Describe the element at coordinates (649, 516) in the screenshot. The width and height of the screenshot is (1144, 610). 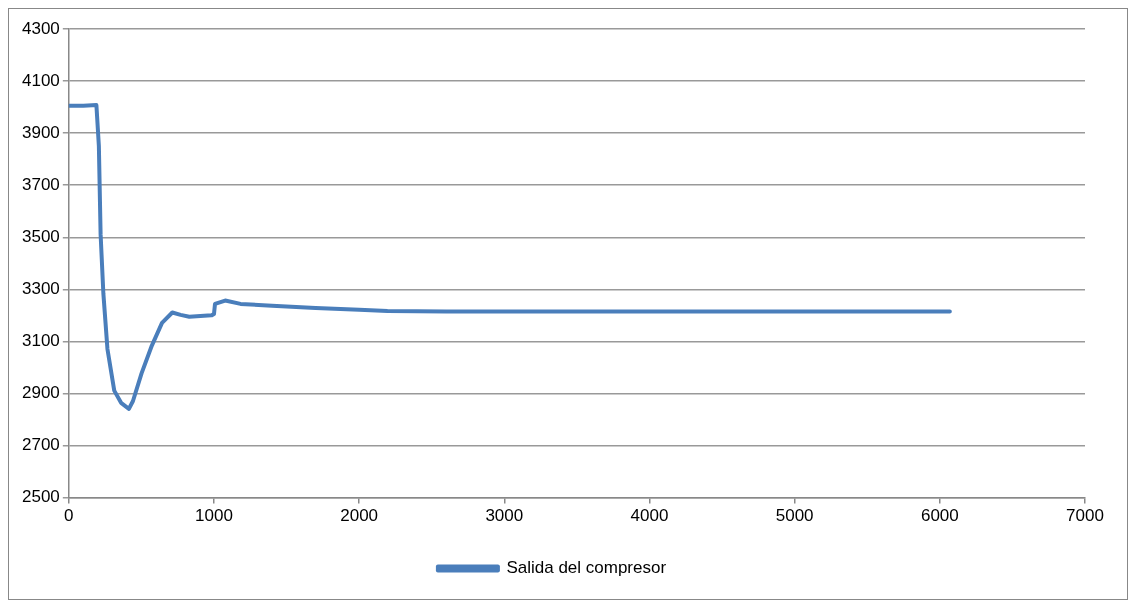
I see `x-tick-label: 4000` at that location.